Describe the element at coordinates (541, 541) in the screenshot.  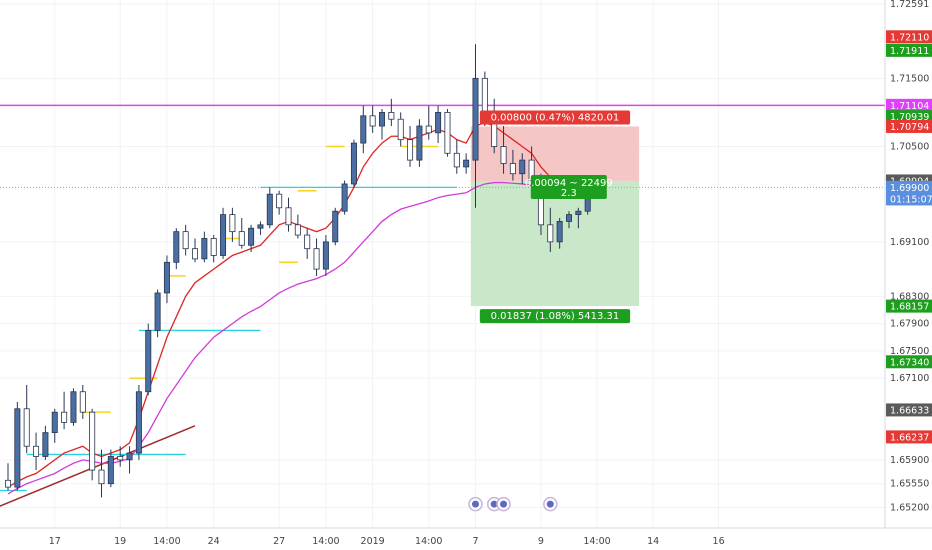
I see `time-tick-label: 9` at that location.